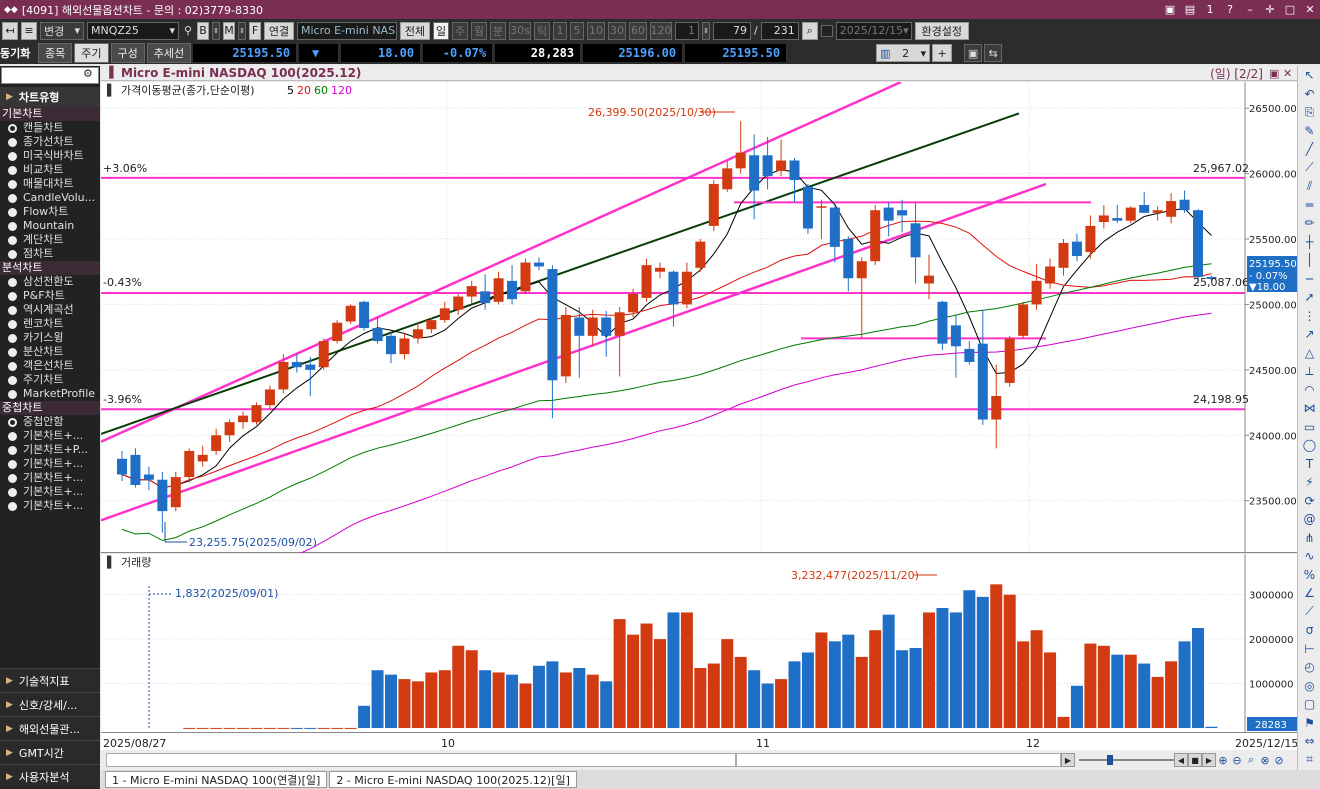  Describe the element at coordinates (91, 53) in the screenshot. I see `tab-period: 주기` at that location.